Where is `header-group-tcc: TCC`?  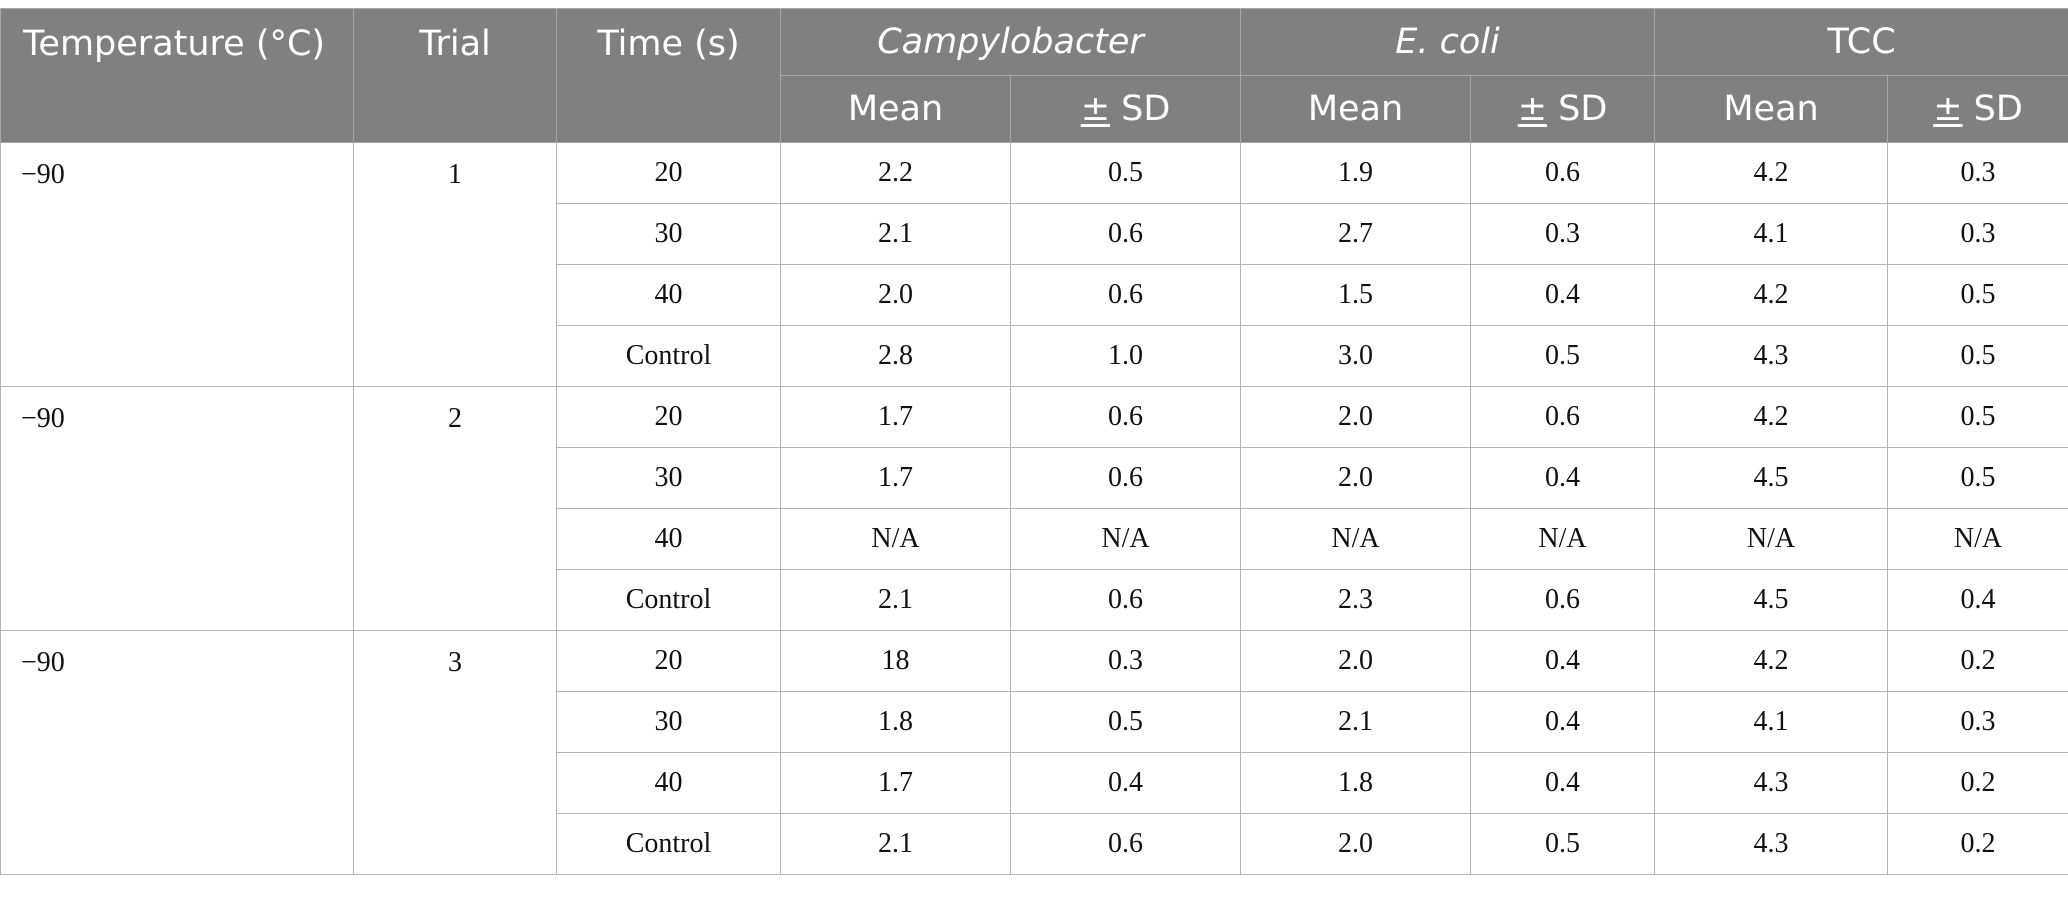 header-group-tcc: TCC is located at coordinates (1861, 42).